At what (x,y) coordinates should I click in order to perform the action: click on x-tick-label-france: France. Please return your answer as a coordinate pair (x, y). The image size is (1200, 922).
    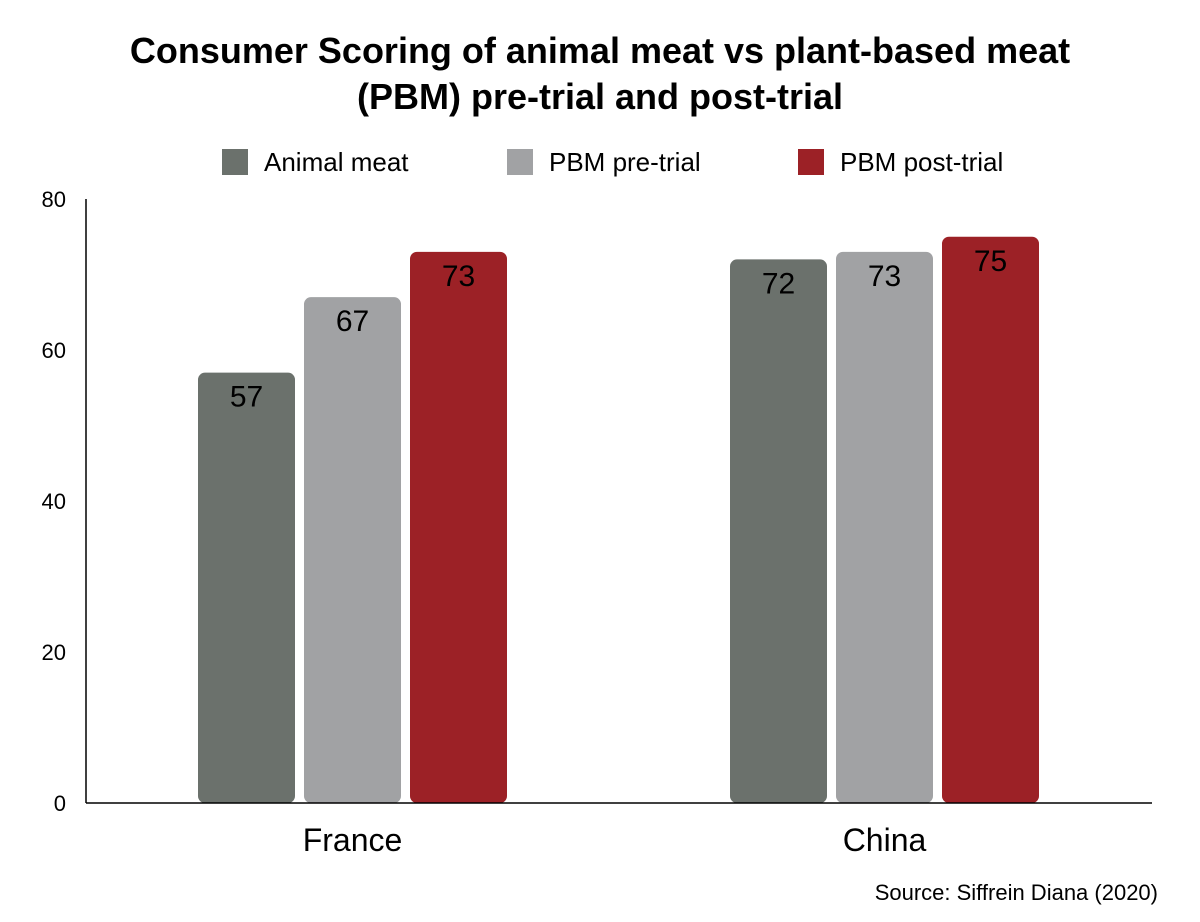
    Looking at the image, I should click on (353, 840).